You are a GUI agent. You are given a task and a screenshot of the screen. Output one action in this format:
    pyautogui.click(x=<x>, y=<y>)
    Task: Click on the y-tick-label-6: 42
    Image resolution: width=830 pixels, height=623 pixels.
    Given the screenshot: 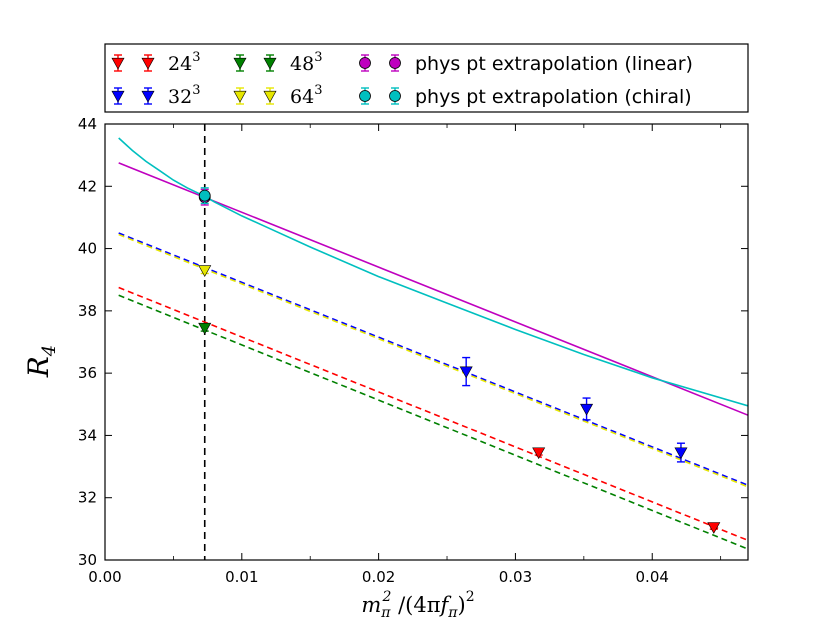 What is the action you would take?
    pyautogui.click(x=87, y=186)
    